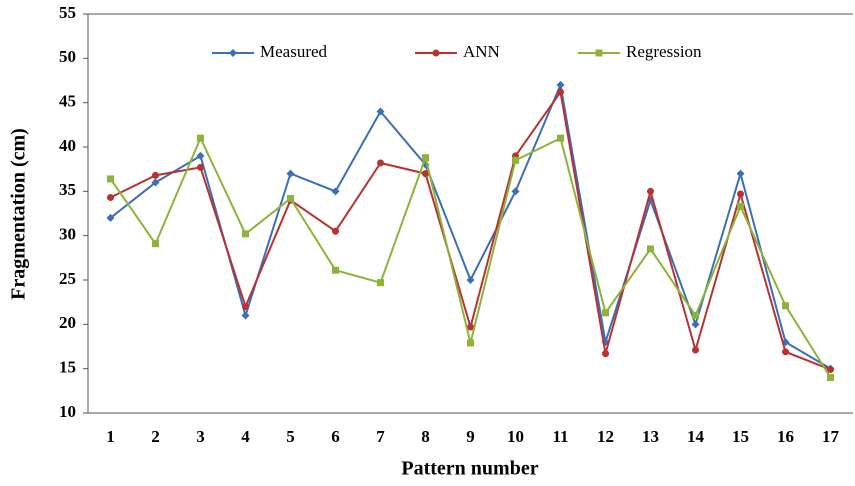  I want to click on x-tick-label: 14, so click(696, 436).